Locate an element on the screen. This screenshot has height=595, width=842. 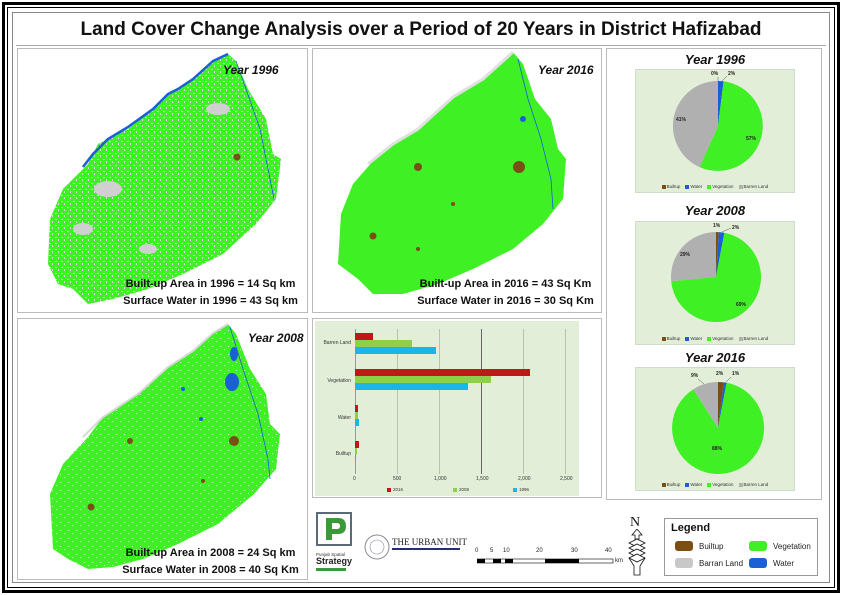
x-tick-label: 0 is located at coordinates (354, 479).